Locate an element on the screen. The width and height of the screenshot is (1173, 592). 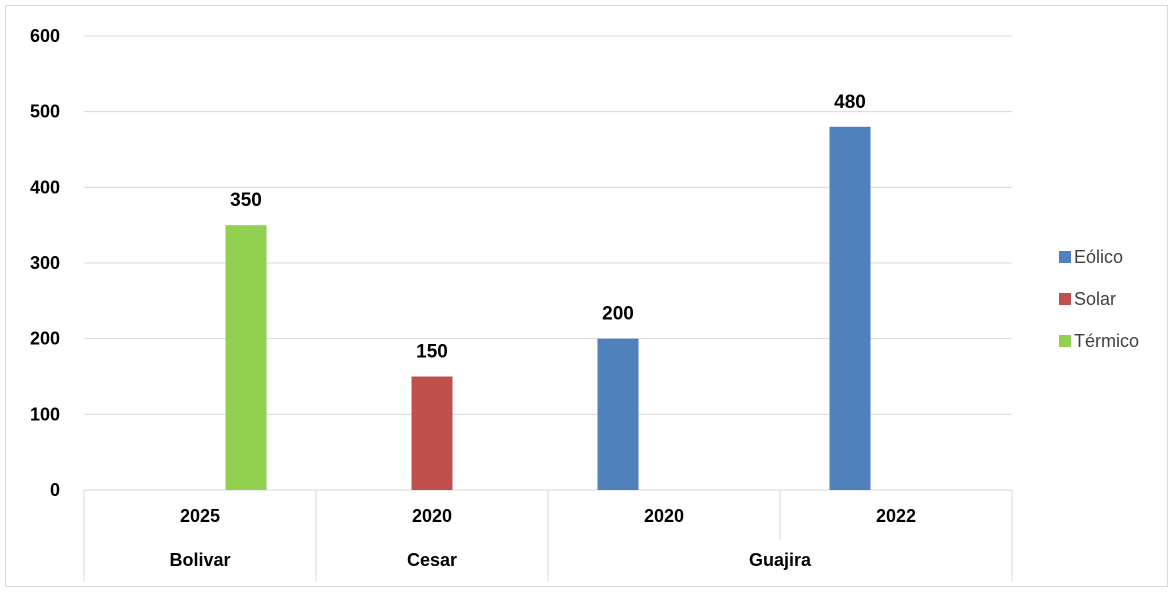
y-axis-ticks: 0 100 200 300 400 500 600 is located at coordinates (45, 263).